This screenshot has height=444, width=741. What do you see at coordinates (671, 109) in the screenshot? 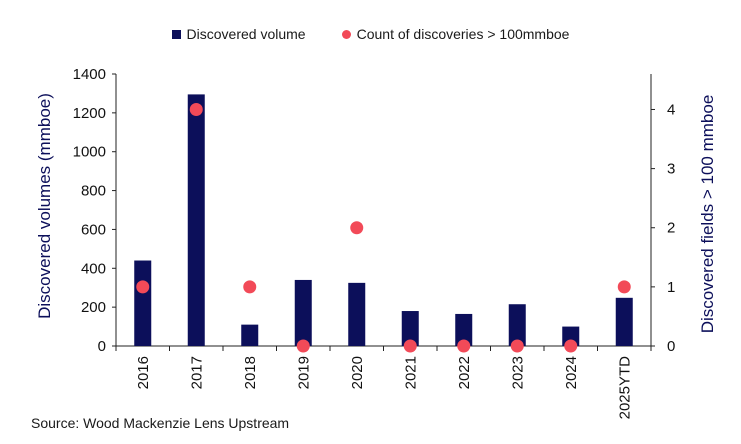
I see `y2-tick-label: 4` at bounding box center [671, 109].